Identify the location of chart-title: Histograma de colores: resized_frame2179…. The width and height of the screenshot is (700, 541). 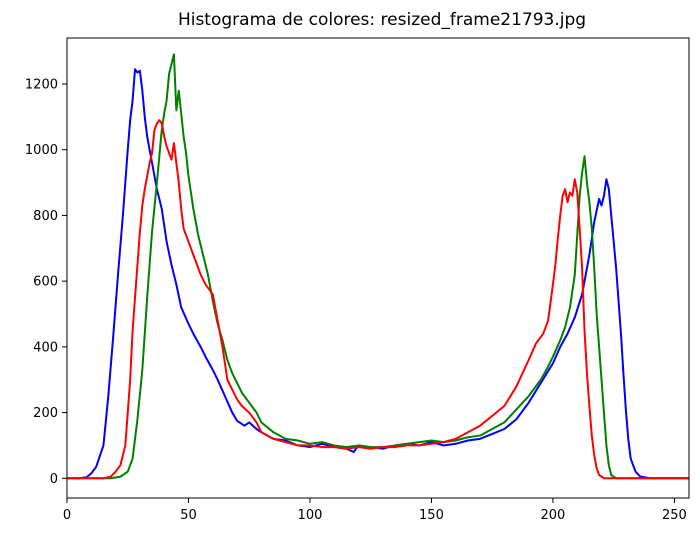
(382, 20).